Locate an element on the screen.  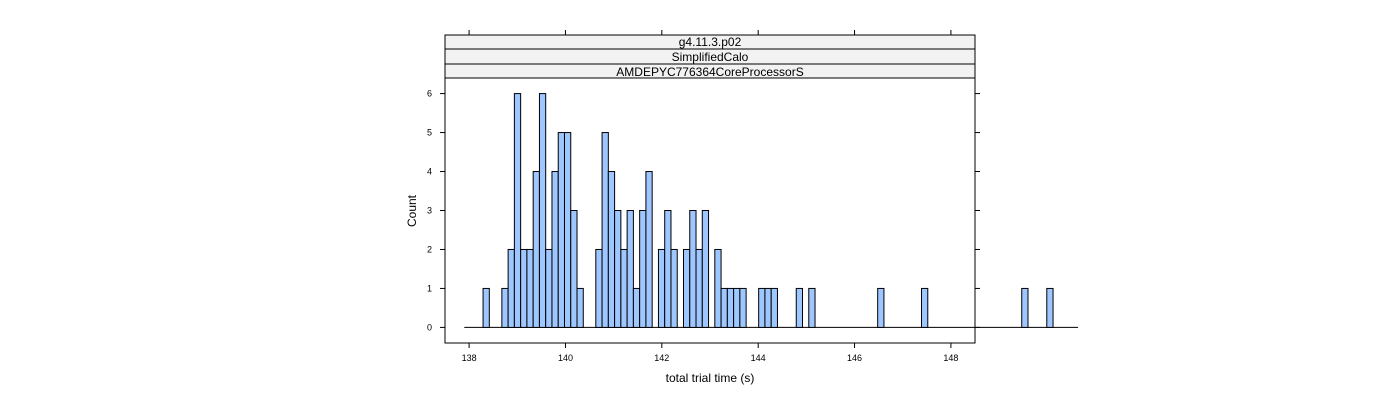
strip-0-label: g4.11.3.p02 is located at coordinates (710, 42).